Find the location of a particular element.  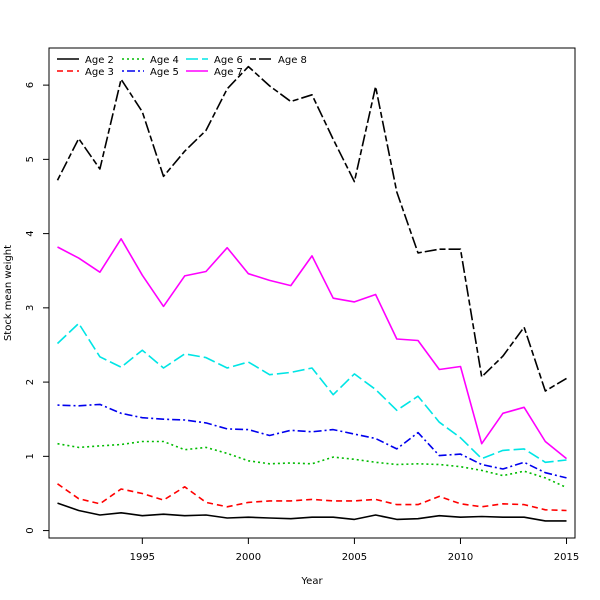

legend-item-age-2: Age 2 is located at coordinates (85, 60).